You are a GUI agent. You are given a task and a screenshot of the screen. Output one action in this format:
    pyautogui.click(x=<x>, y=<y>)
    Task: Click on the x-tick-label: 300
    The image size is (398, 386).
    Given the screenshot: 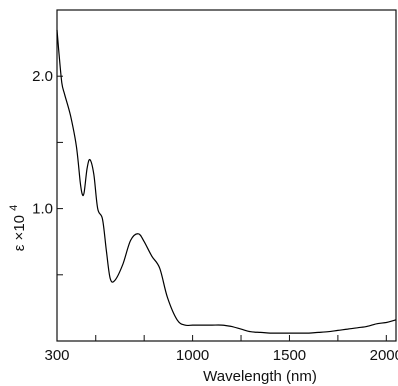 What is the action you would take?
    pyautogui.click(x=56, y=355)
    